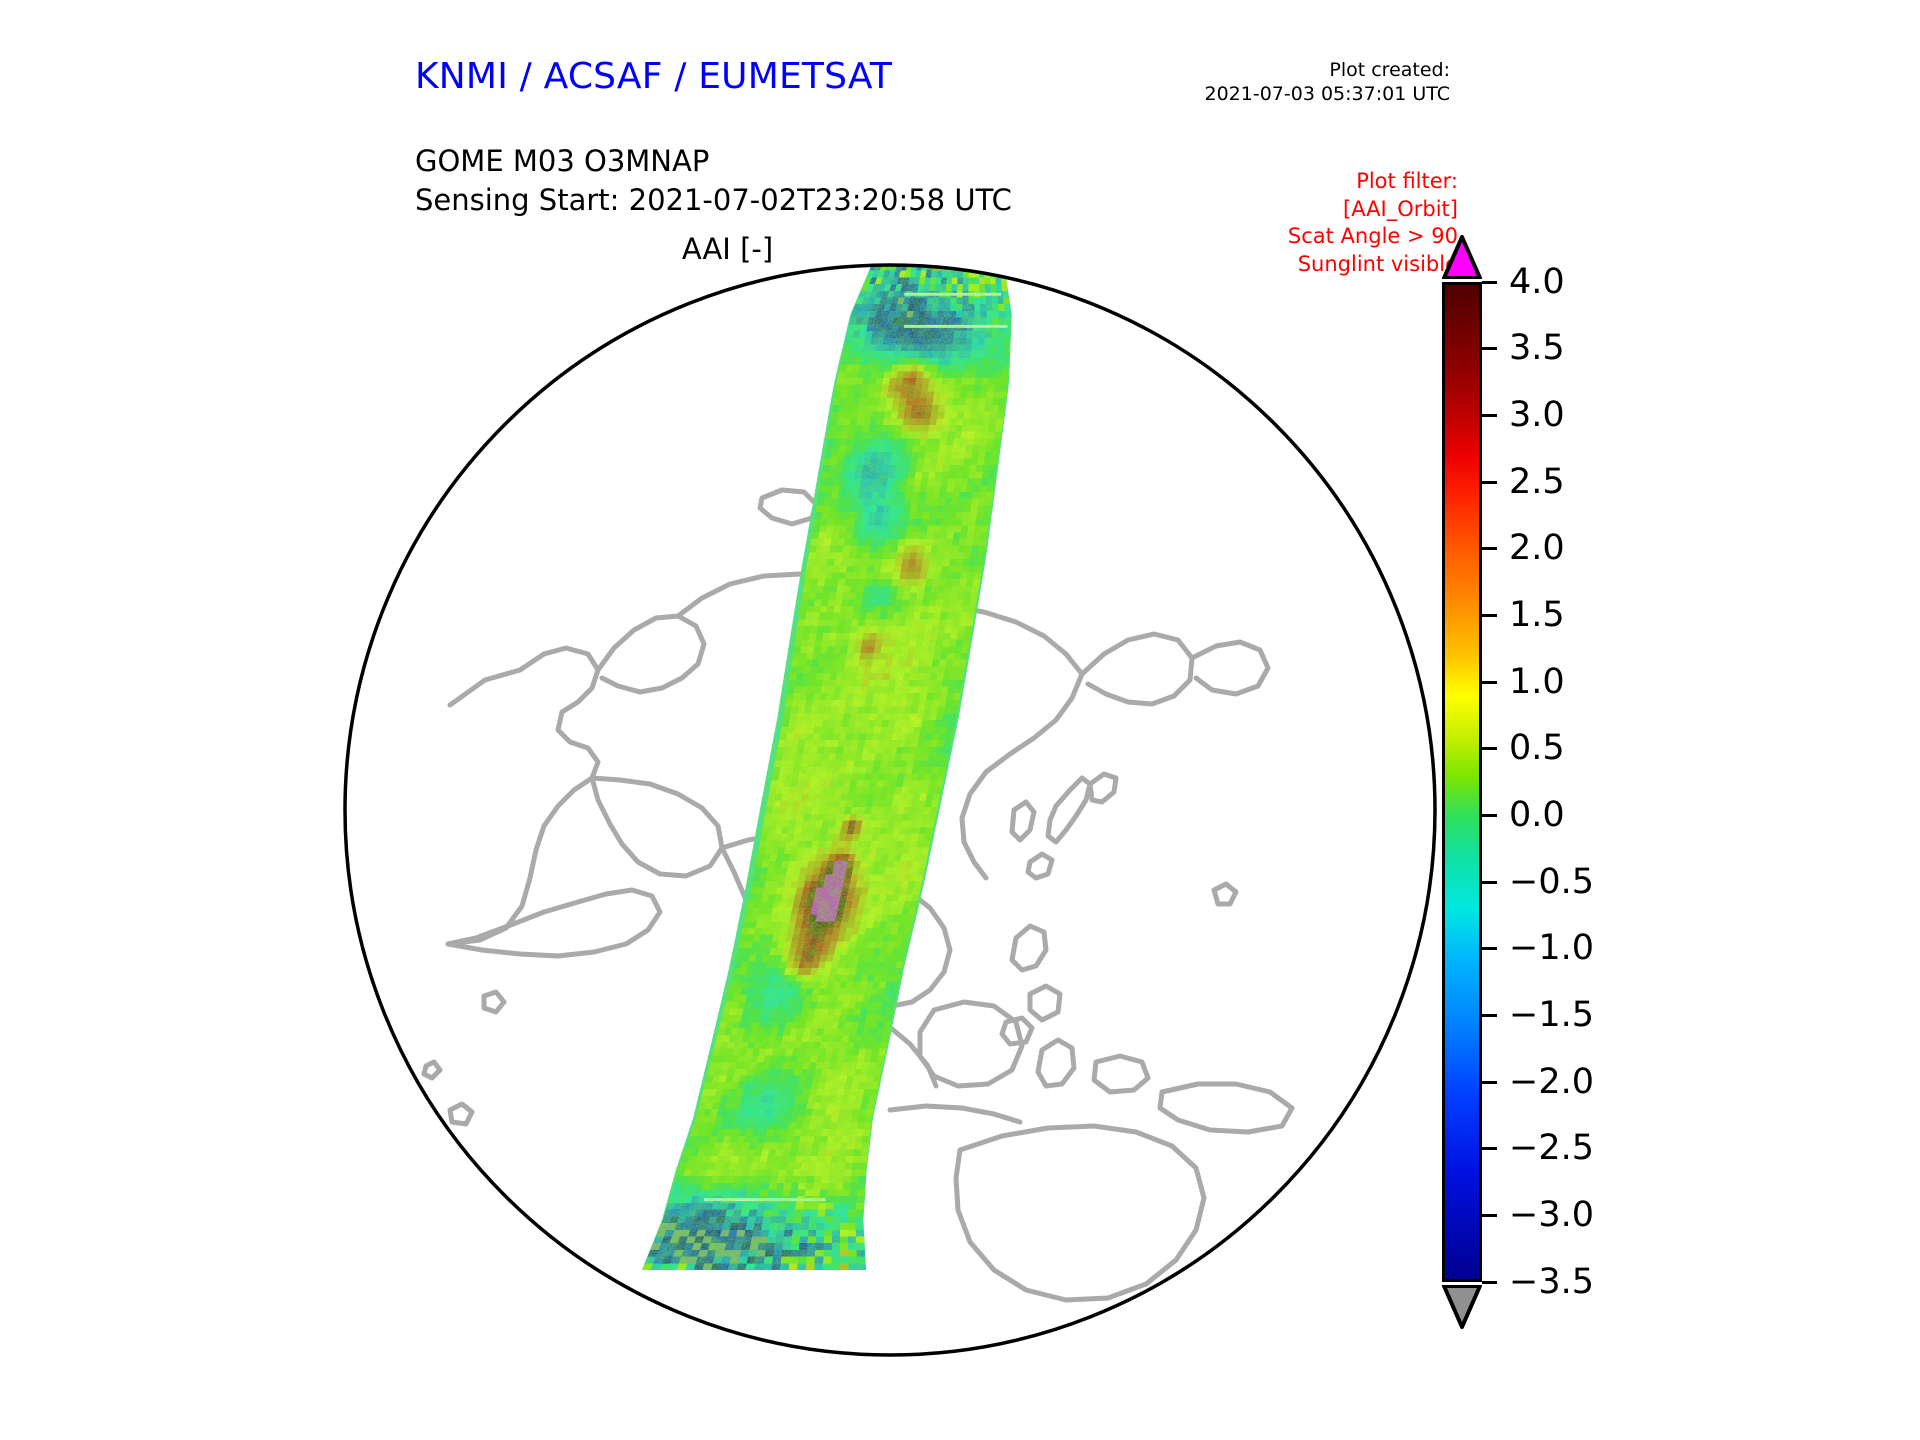 The width and height of the screenshot is (1920, 1440). What do you see at coordinates (1462, 1307) in the screenshot?
I see `colorbar-under-range-arrow` at bounding box center [1462, 1307].